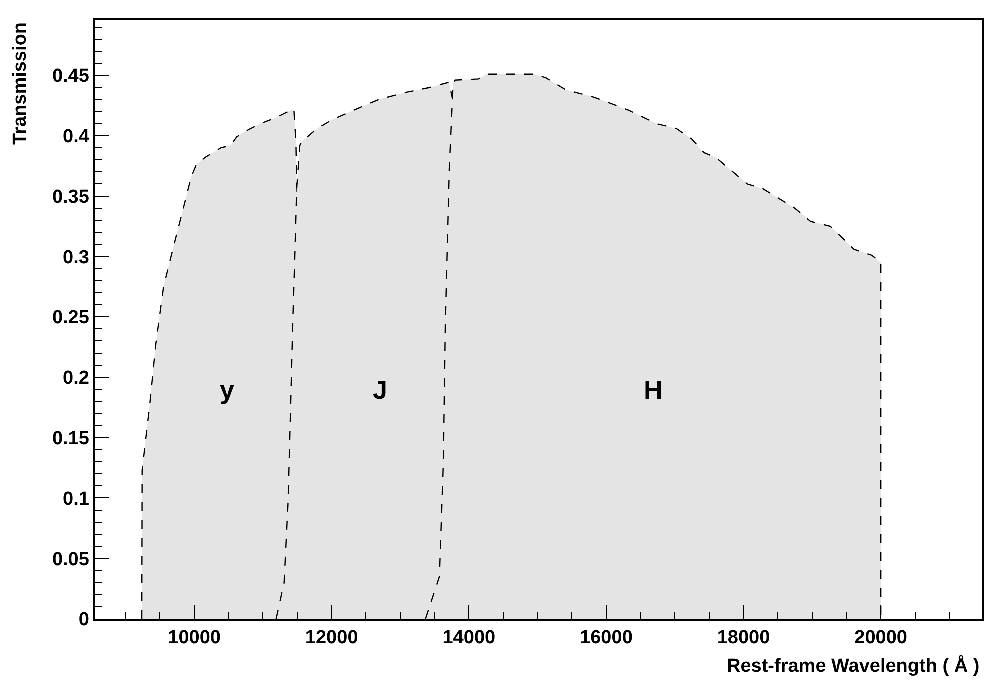 The image size is (984, 680). What do you see at coordinates (469, 638) in the screenshot?
I see `x-tick-label: 14000` at bounding box center [469, 638].